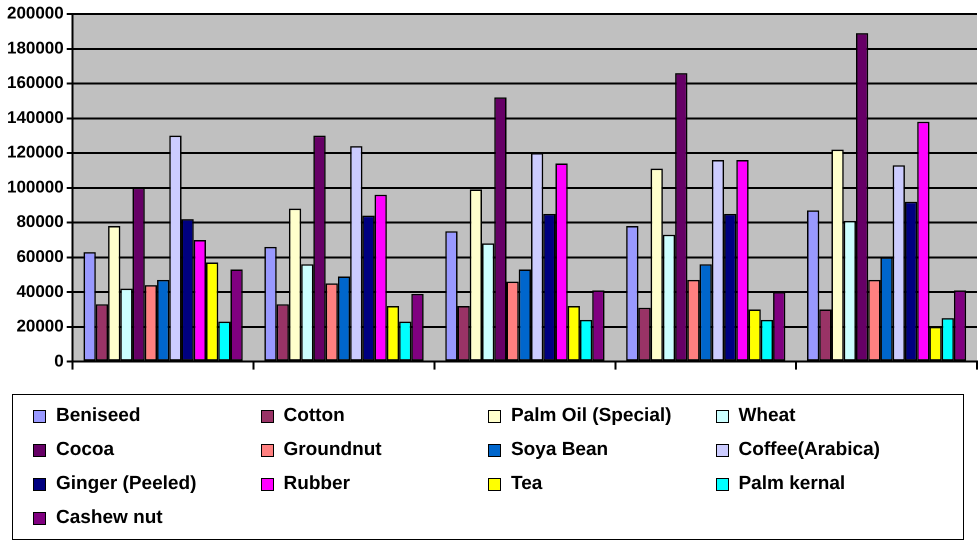 This screenshot has height=546, width=979. What do you see at coordinates (35, 117) in the screenshot?
I see `y-tick-label: 140000` at bounding box center [35, 117].